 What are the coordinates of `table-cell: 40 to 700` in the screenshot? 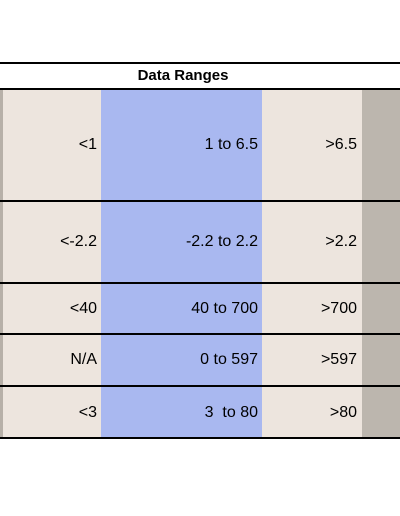 It's located at (181, 308).